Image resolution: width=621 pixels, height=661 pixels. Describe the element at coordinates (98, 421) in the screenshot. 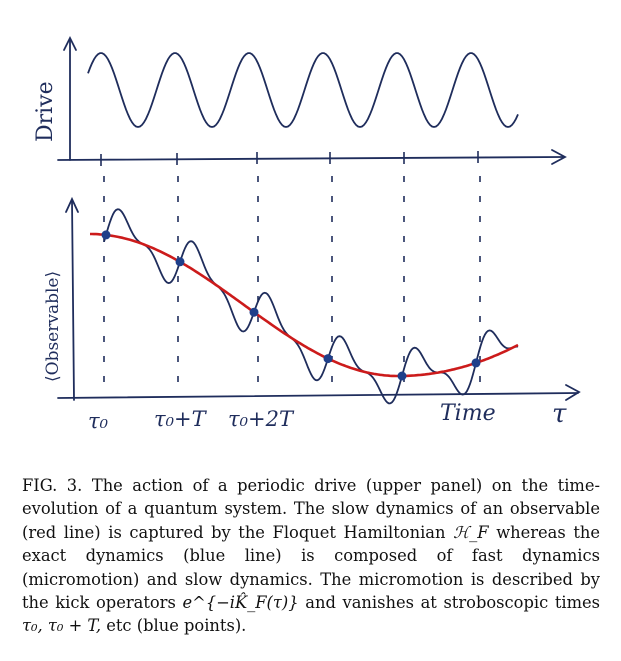

I see `tick-label-tau0: τ₀` at that location.